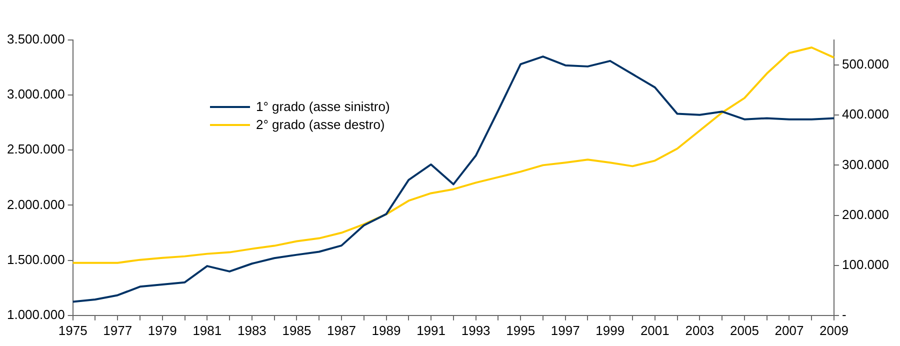 The height and width of the screenshot is (346, 900). Describe the element at coordinates (386, 330) in the screenshot. I see `x-tick-label: 1989` at that location.